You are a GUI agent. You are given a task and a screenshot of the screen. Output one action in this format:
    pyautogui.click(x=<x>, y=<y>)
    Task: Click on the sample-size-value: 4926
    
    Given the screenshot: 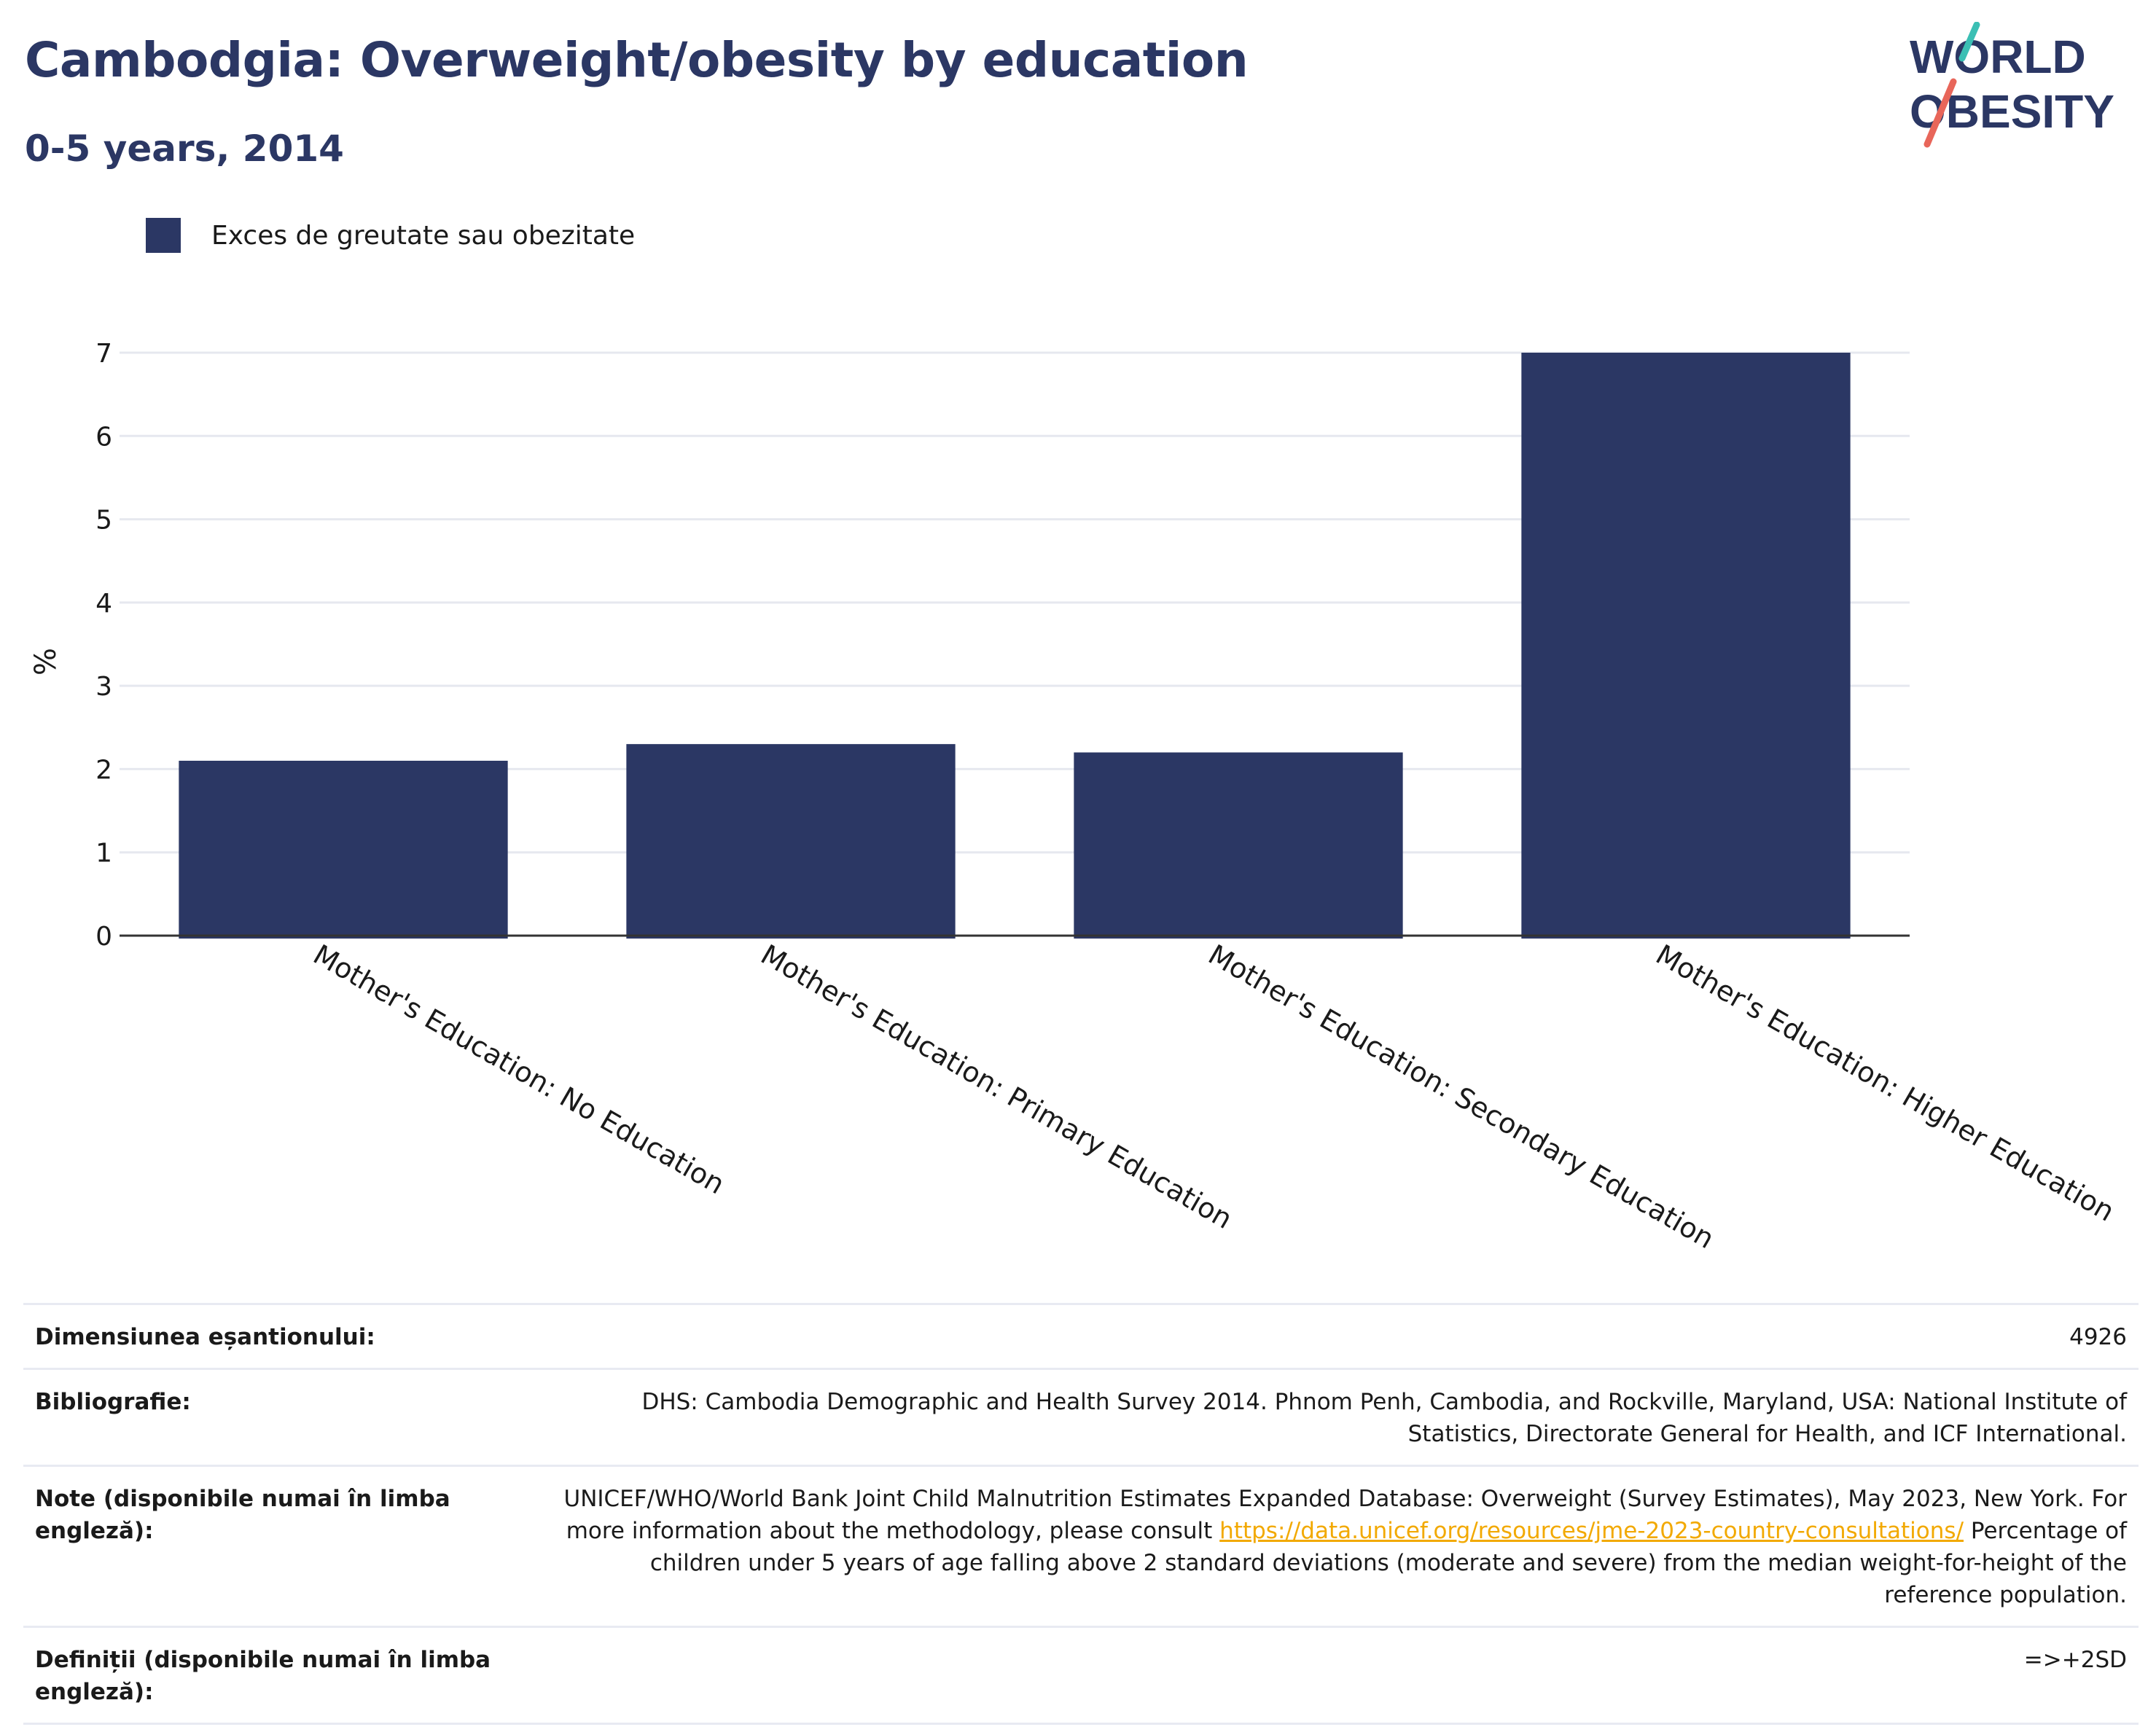 What is the action you would take?
    pyautogui.click(x=2098, y=1337)
    